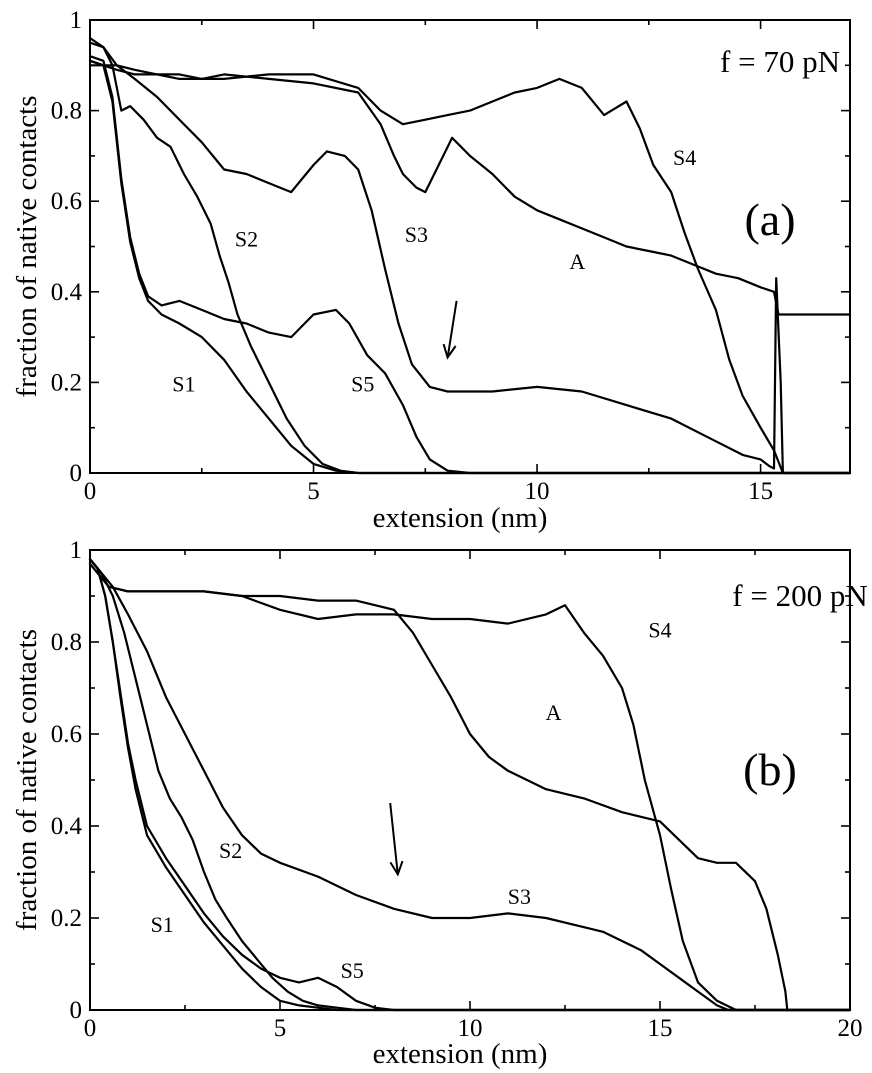  I want to click on force-label: f = 200 pN, so click(799, 595).